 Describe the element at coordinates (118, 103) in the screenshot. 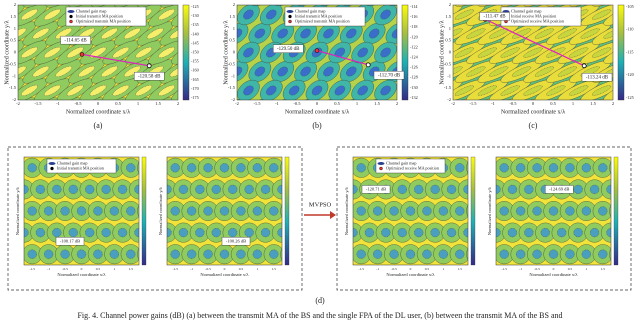

I see `x-tick-label: 0.5` at that location.